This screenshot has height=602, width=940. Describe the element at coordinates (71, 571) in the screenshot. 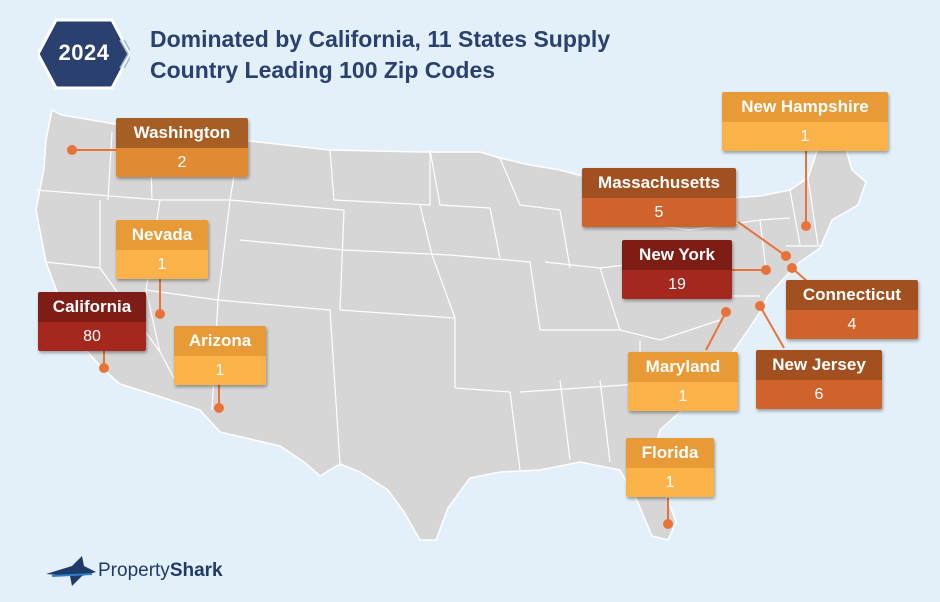

I see `shark-icon` at that location.